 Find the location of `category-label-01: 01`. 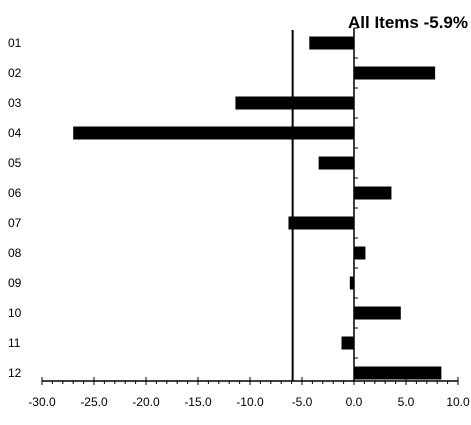

category-label-01: 01 is located at coordinates (15, 43).